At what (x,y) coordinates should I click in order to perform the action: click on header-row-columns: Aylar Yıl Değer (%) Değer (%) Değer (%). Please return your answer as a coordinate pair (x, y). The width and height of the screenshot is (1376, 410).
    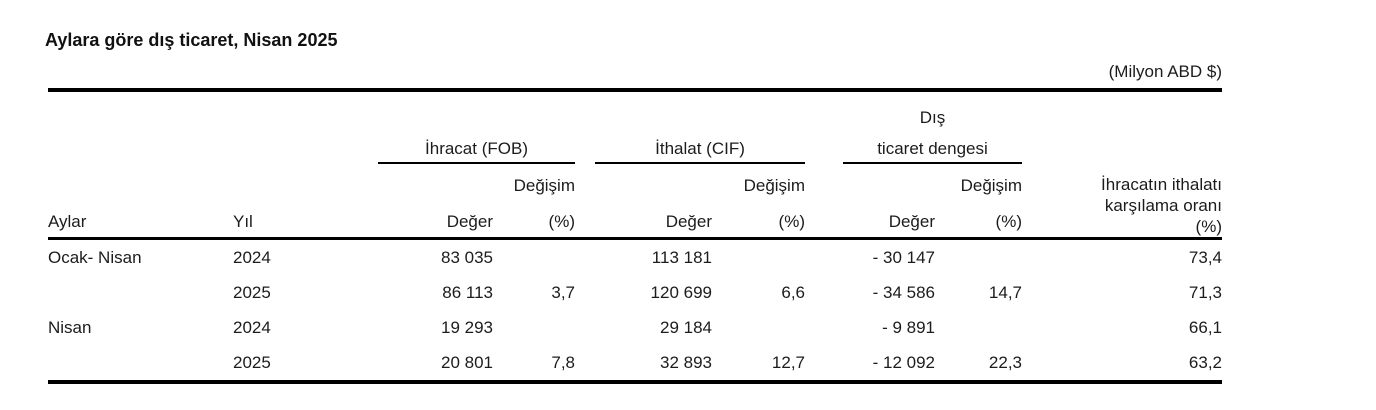
    Looking at the image, I should click on (635, 218).